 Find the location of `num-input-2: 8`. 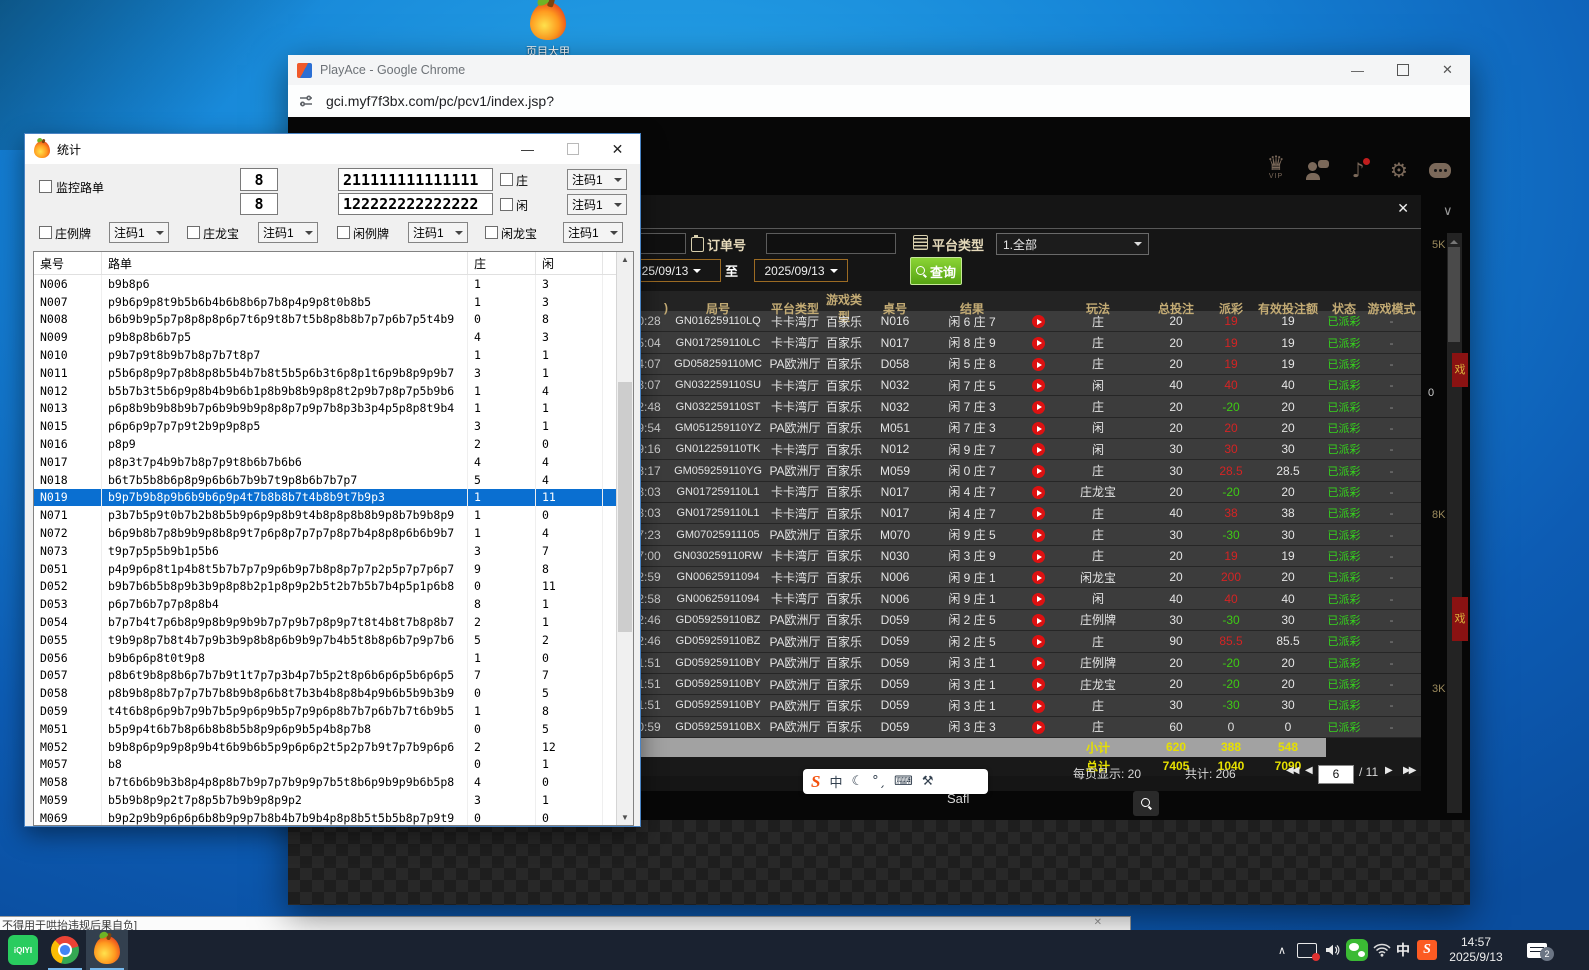

num-input-2: 8 is located at coordinates (259, 204).